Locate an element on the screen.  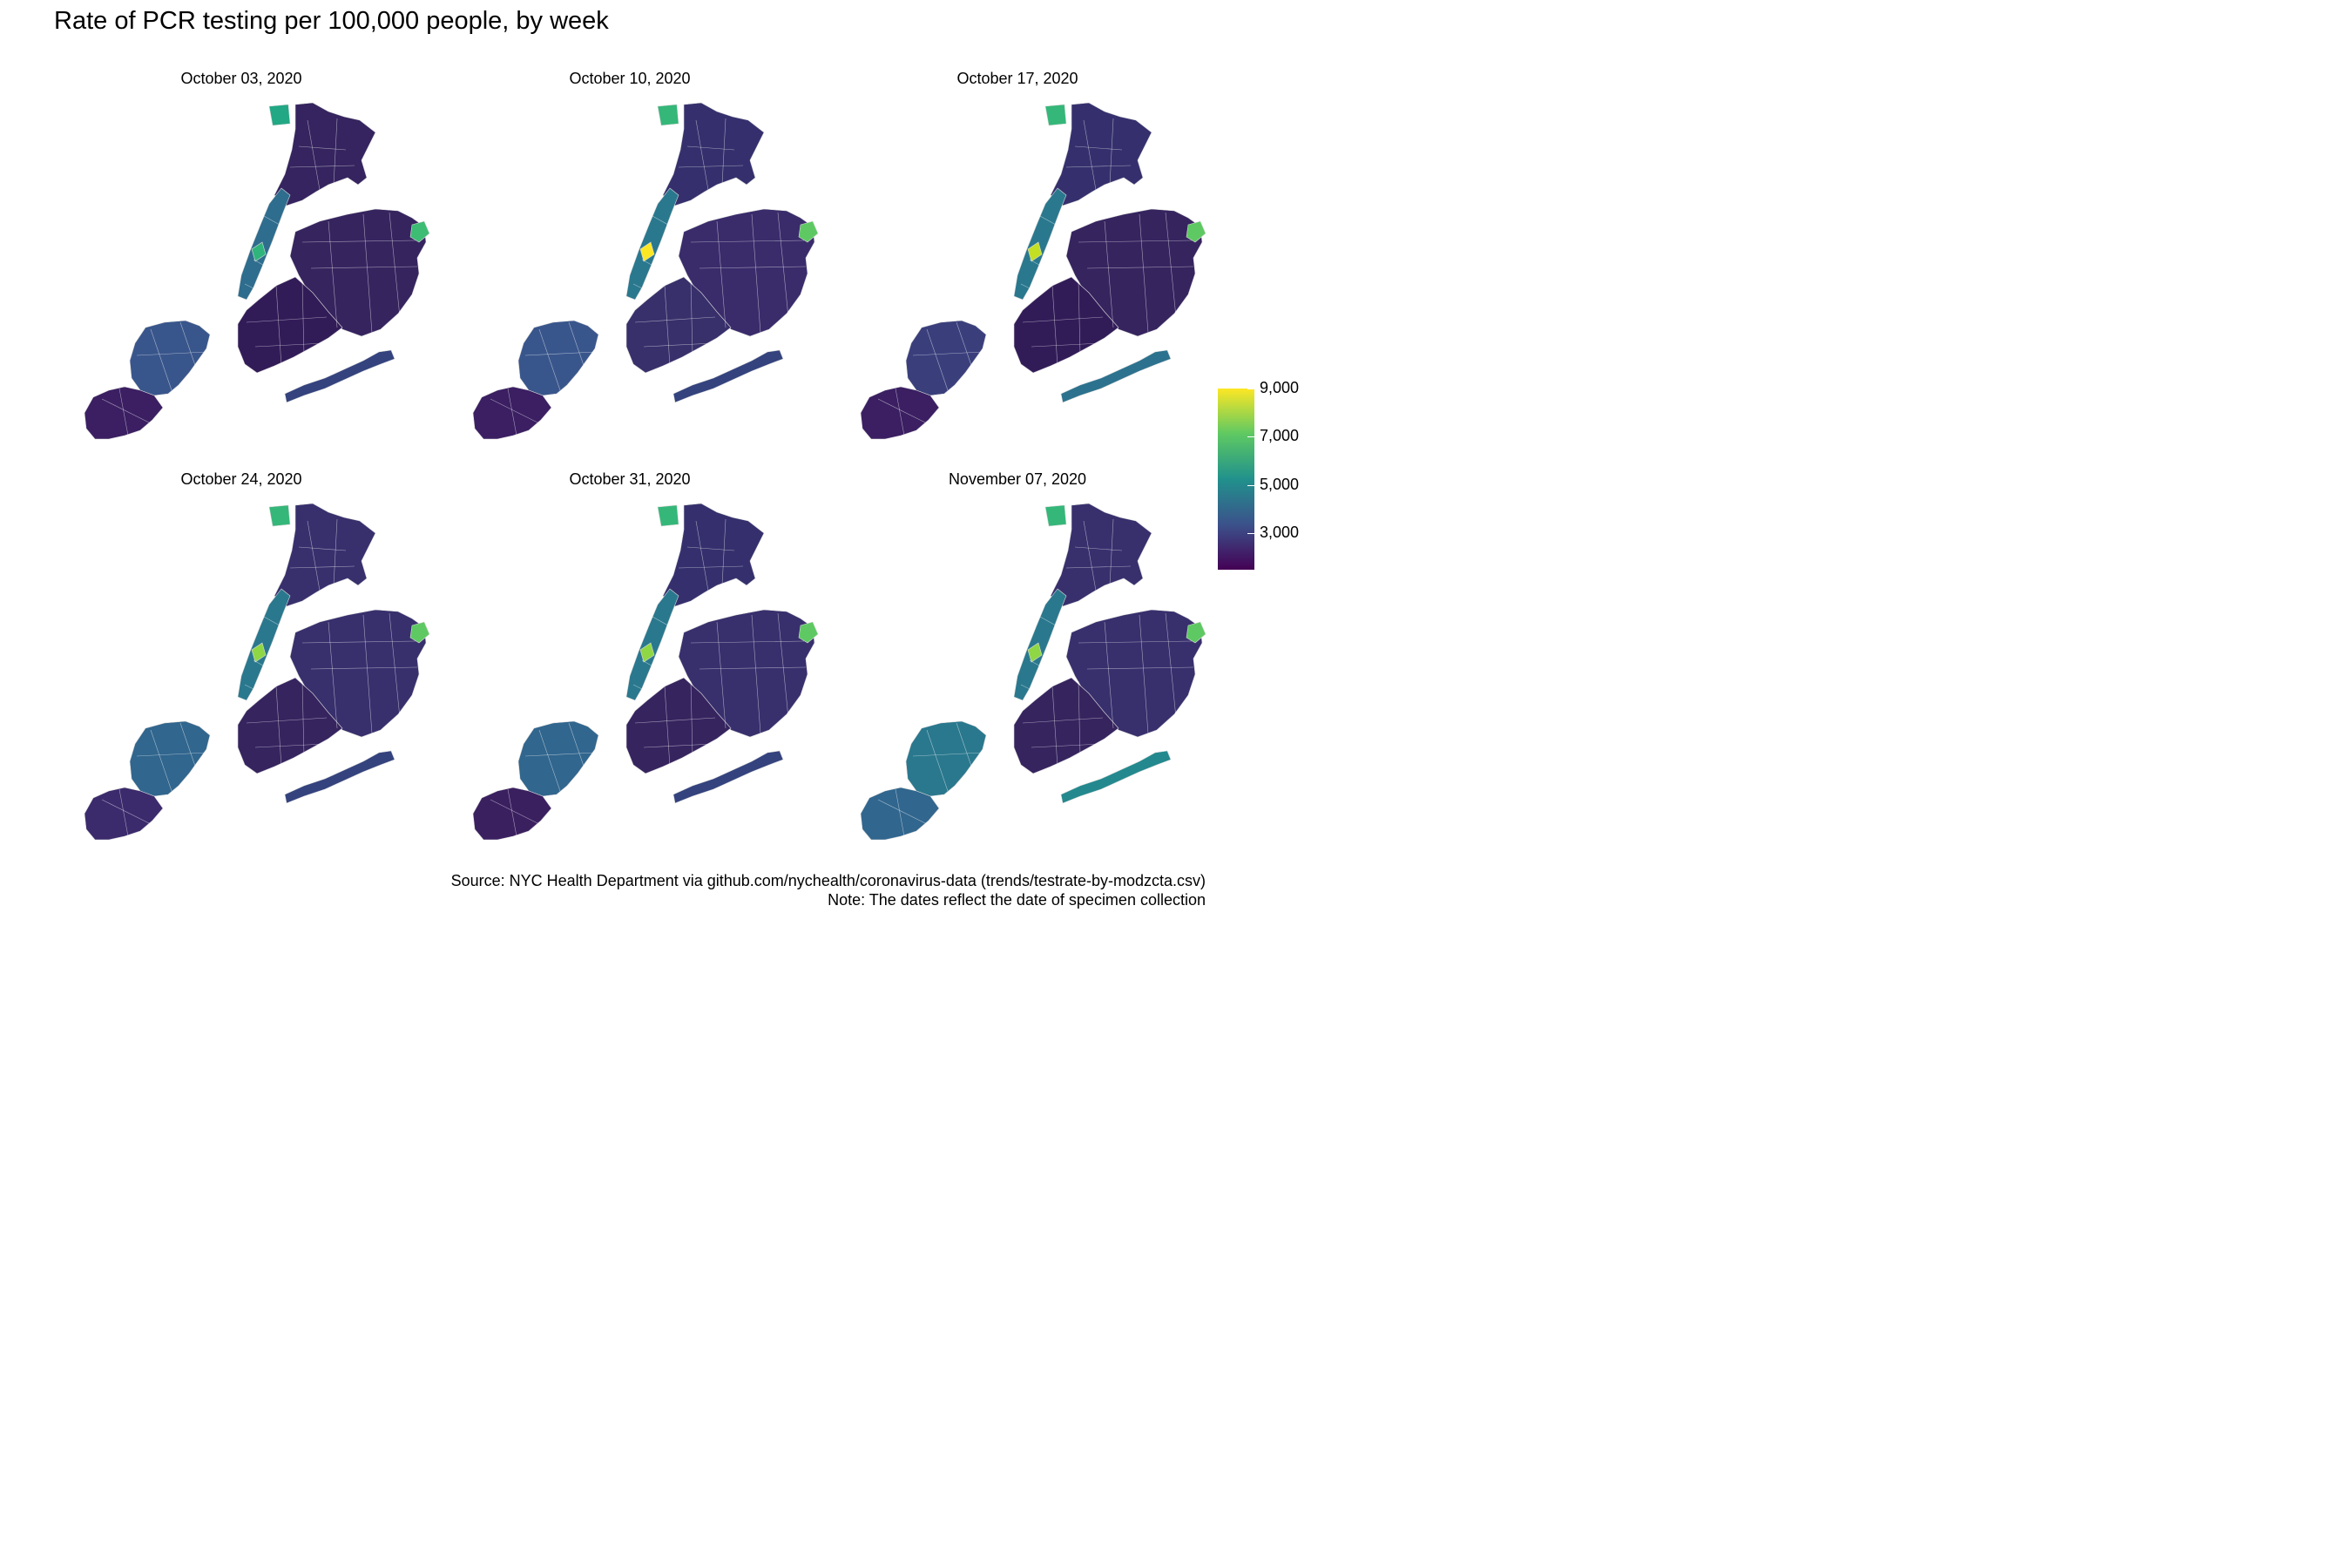
panel-title: October 10, 2020 is located at coordinates (630, 78).